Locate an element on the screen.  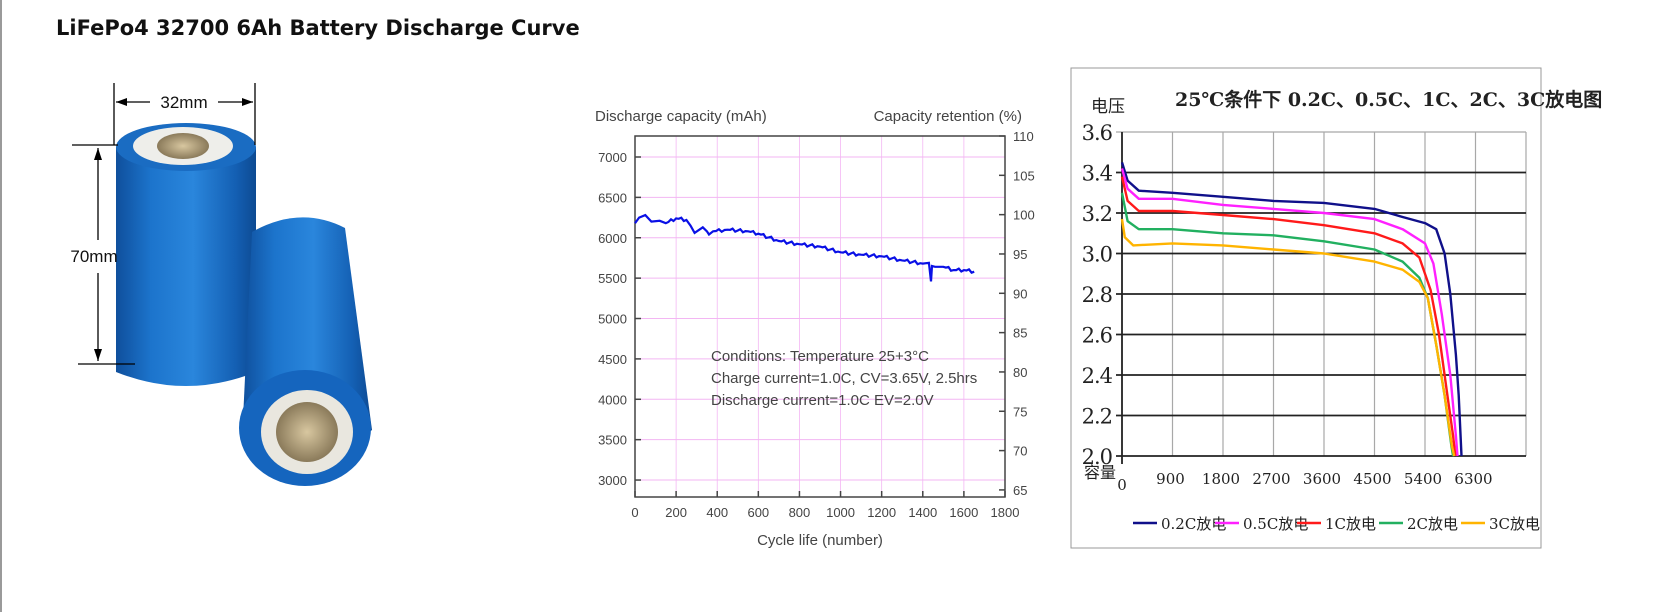
cycle-chart-annotation-1: Conditions: Temperature 25+3°C is located at coordinates (820, 356).